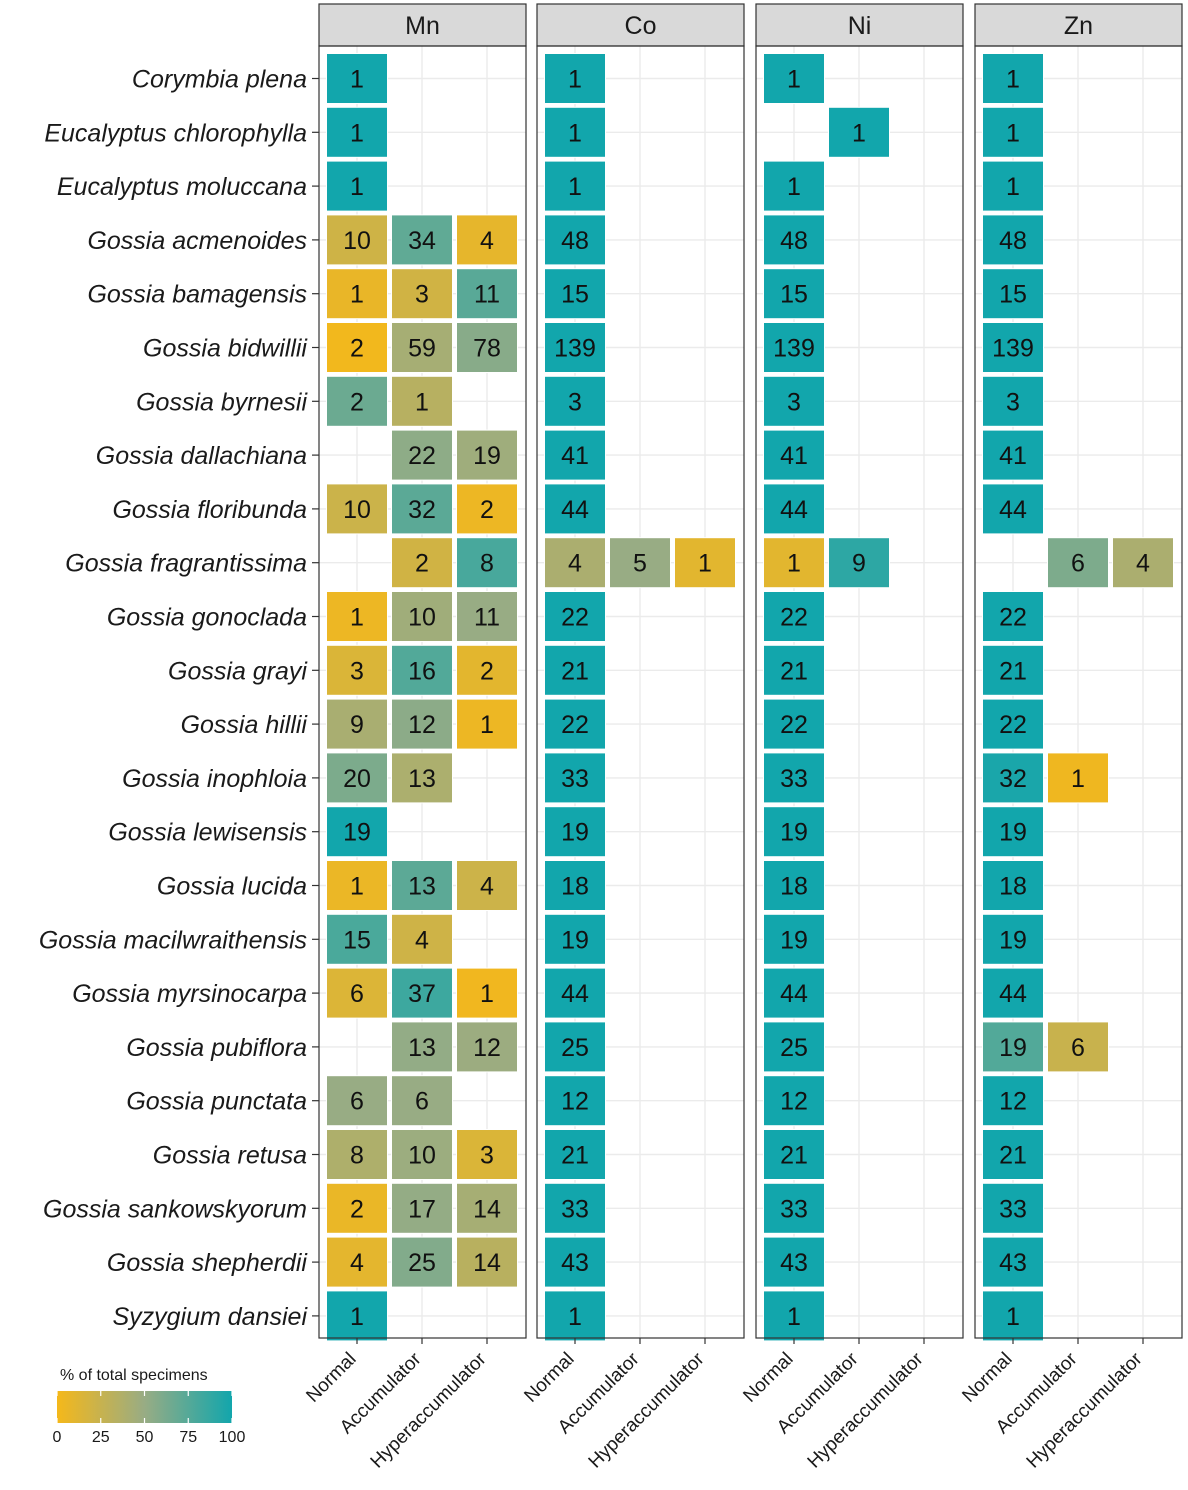 This screenshot has width=1188, height=1490. What do you see at coordinates (175, 133) in the screenshot?
I see `y-tick-label: Eucalyptus chlorophylla` at bounding box center [175, 133].